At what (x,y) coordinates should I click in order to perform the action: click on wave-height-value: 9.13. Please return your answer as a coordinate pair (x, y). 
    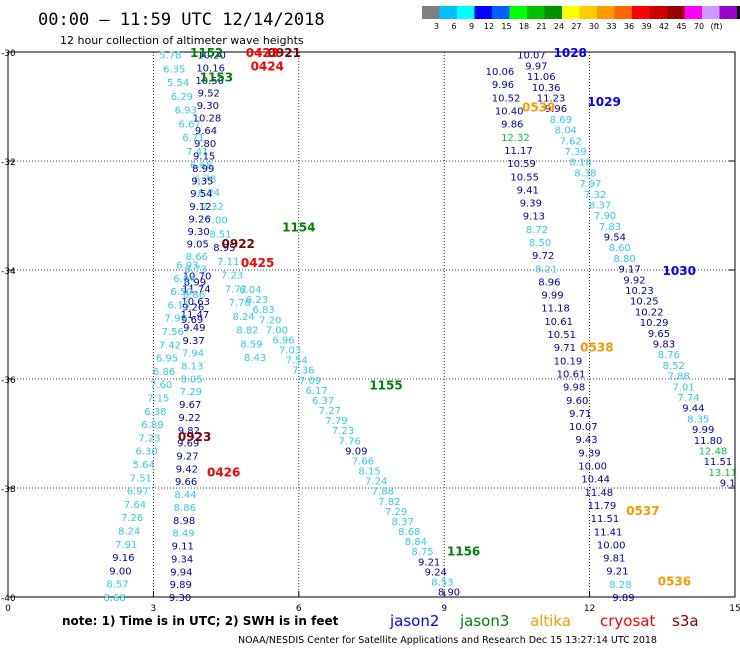
    Looking at the image, I should click on (534, 217).